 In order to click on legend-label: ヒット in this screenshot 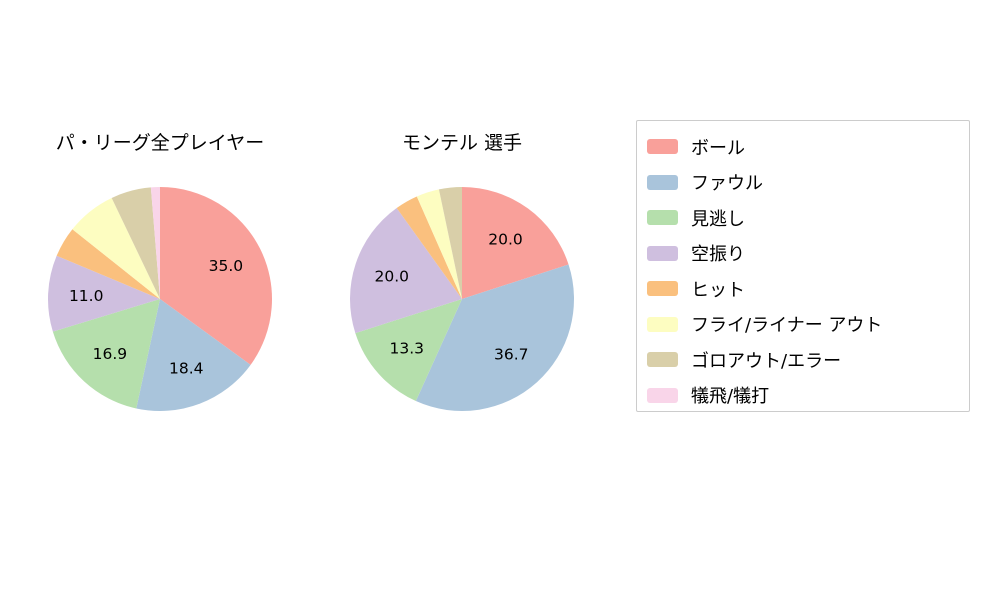, I will do `click(718, 290)`.